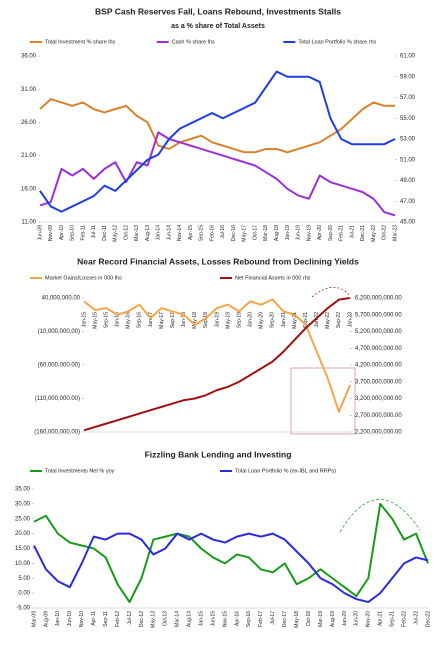 The width and height of the screenshot is (437, 645). What do you see at coordinates (378, 366) in the screenshot?
I see `y2-tick-label: 4,200,000,000.00` at bounding box center [378, 366].